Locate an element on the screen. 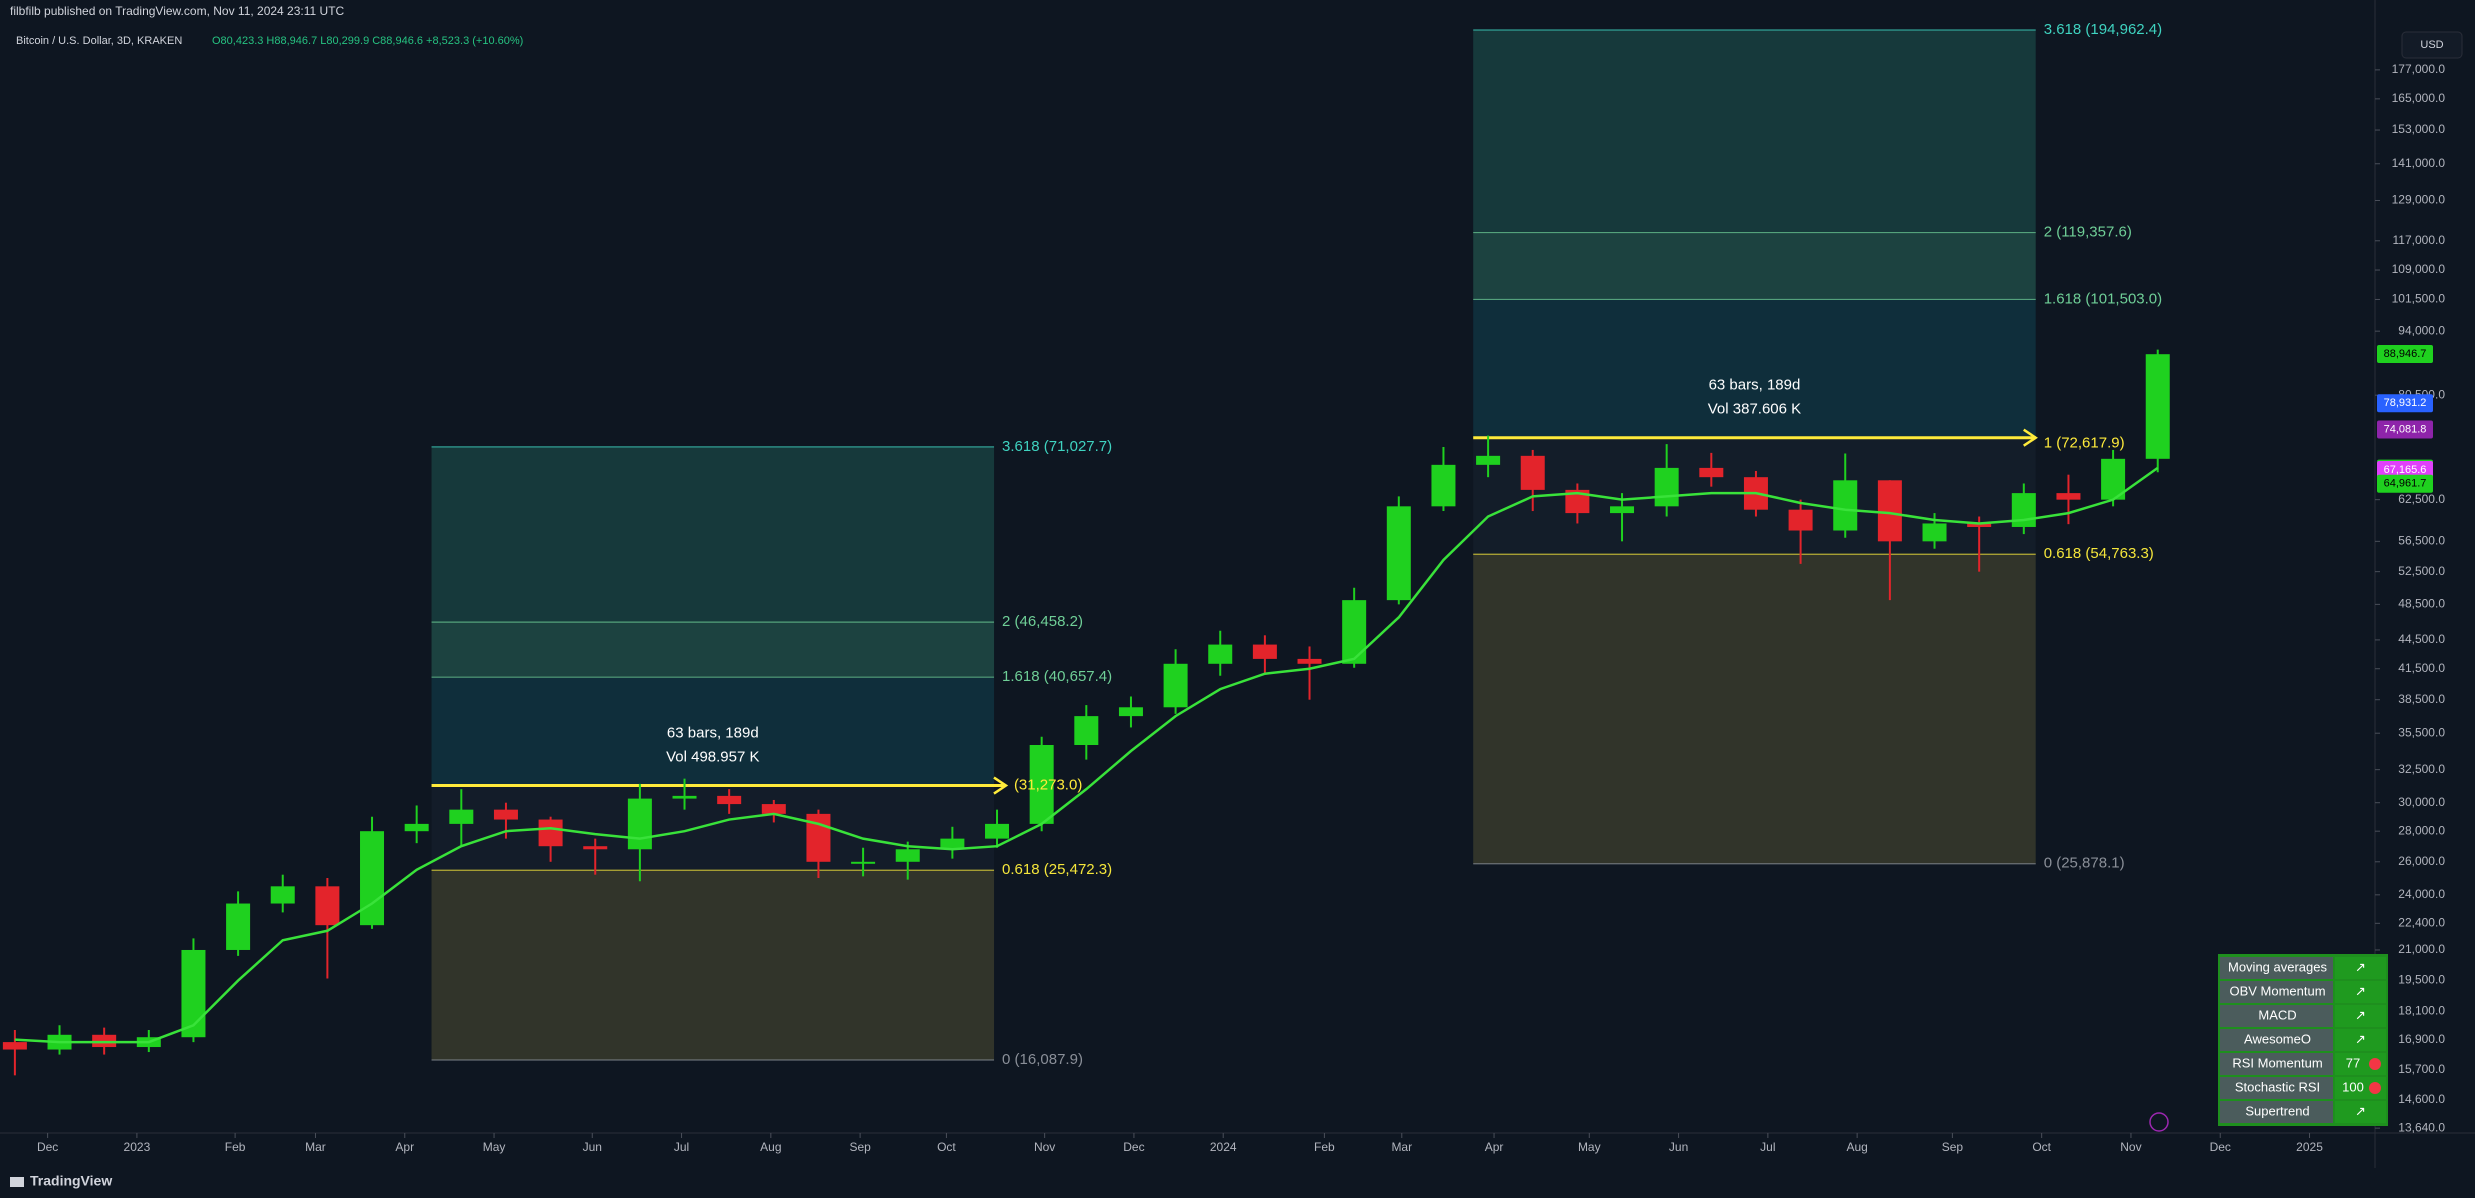  x-tick-label: Nov is located at coordinates (1044, 1147).